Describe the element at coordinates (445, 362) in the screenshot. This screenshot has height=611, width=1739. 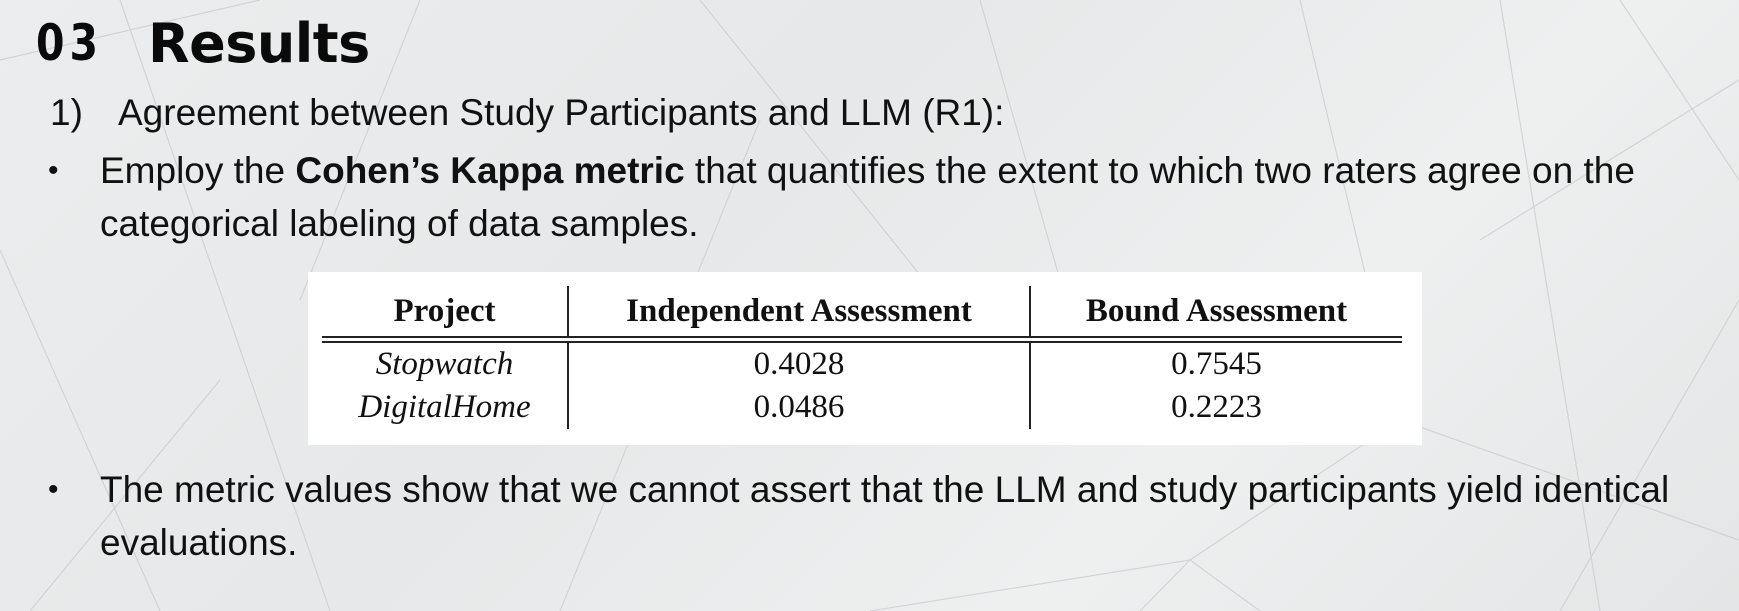
I see `cell-project: Stopwatch` at that location.